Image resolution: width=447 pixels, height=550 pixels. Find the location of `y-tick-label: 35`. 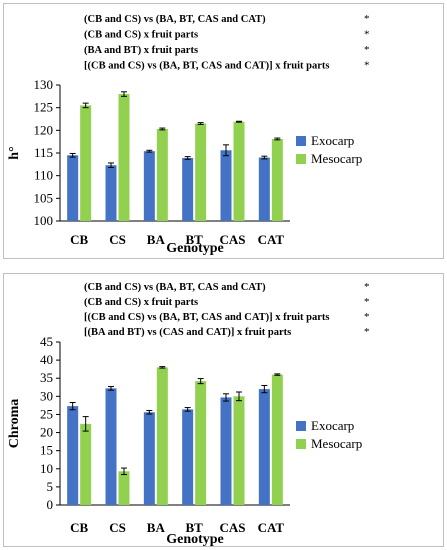

y-tick-label: 35 is located at coordinates (46, 377).